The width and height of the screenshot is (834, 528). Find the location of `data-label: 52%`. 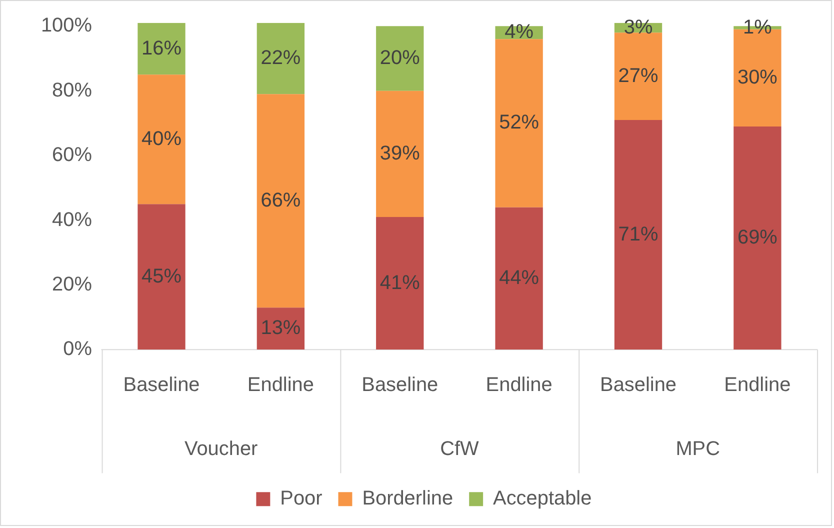

data-label: 52% is located at coordinates (519, 123).